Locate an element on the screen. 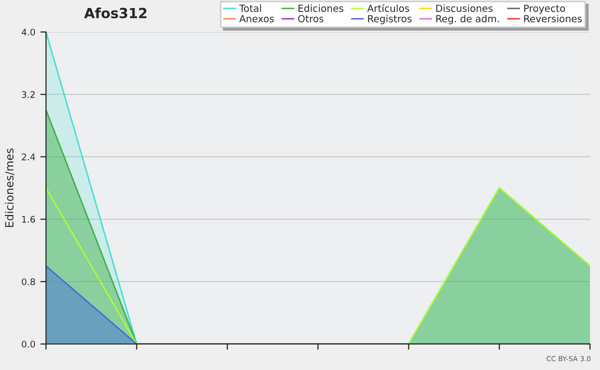 The image size is (600, 370). chart-title: Afos312 is located at coordinates (115, 13).